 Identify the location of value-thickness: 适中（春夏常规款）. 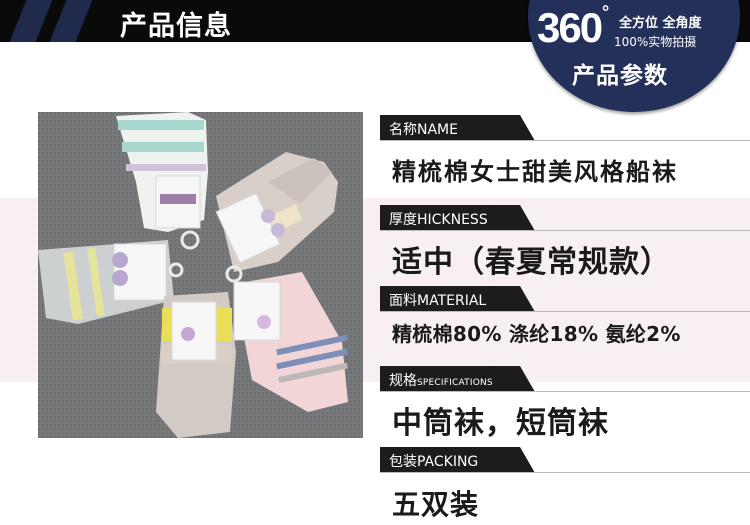
(531, 259).